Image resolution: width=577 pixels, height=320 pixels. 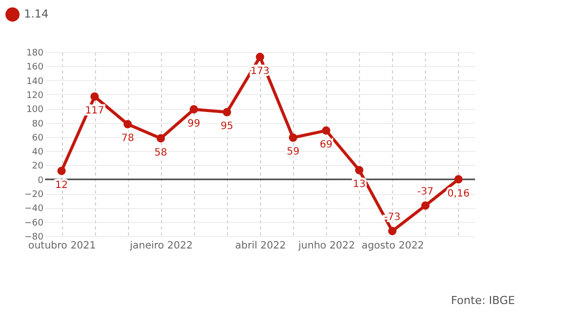 I want to click on y-tick-label: −80, so click(x=34, y=237).